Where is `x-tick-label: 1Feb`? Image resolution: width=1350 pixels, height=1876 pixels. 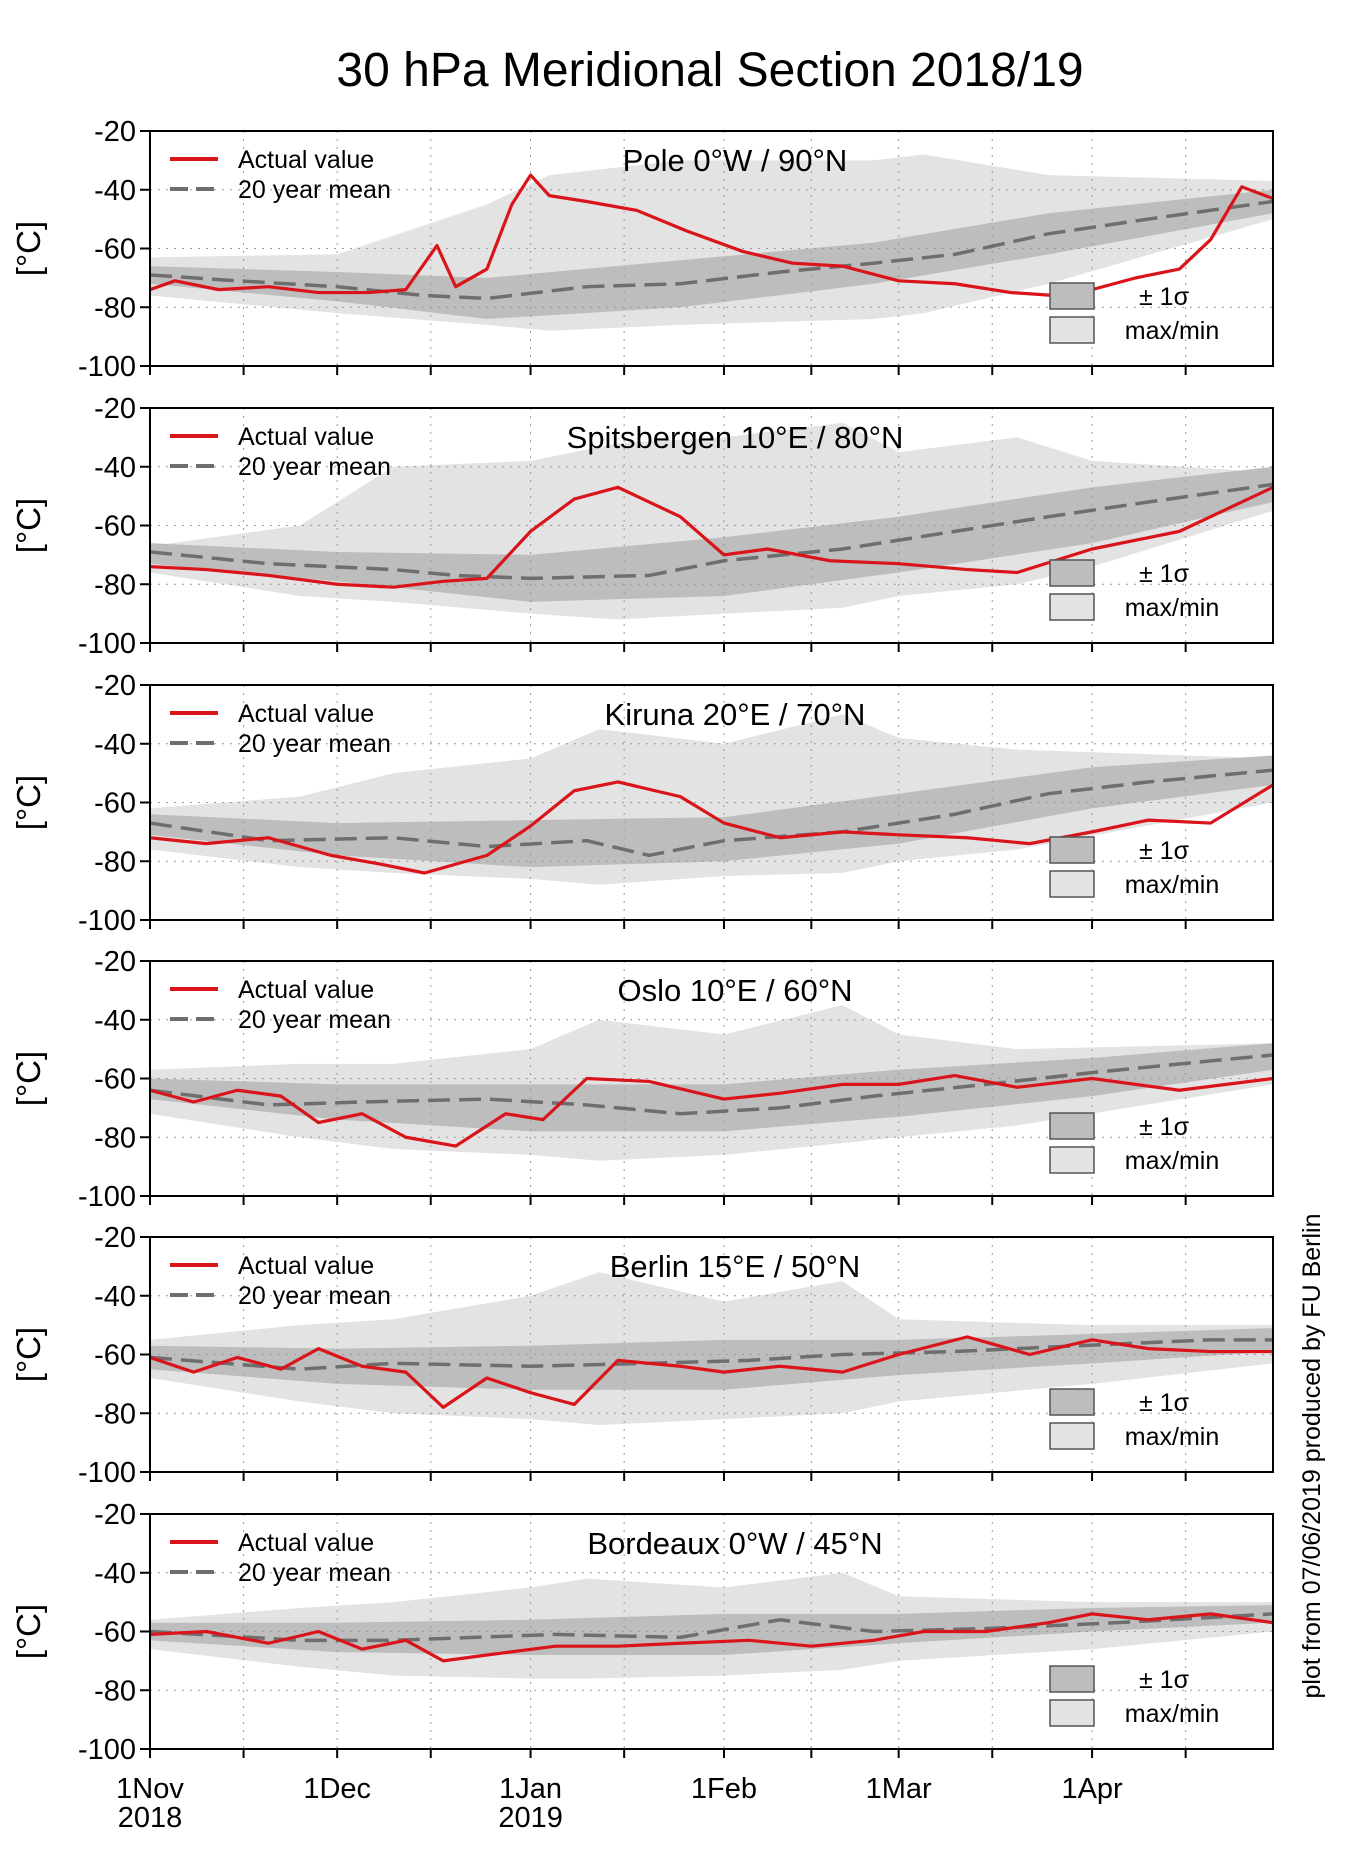
x-tick-label: 1Feb is located at coordinates (724, 1789).